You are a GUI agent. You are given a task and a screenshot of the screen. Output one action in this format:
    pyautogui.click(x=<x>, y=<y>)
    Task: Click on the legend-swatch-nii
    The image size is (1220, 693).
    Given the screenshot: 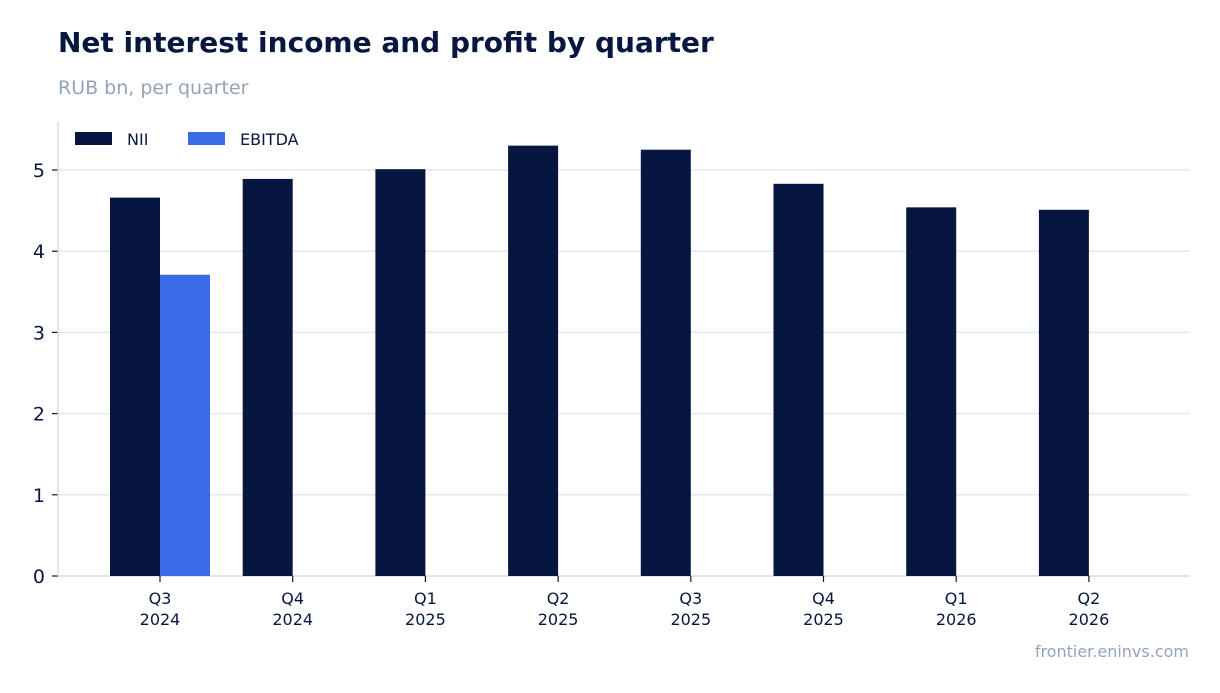 What is the action you would take?
    pyautogui.click(x=93, y=138)
    